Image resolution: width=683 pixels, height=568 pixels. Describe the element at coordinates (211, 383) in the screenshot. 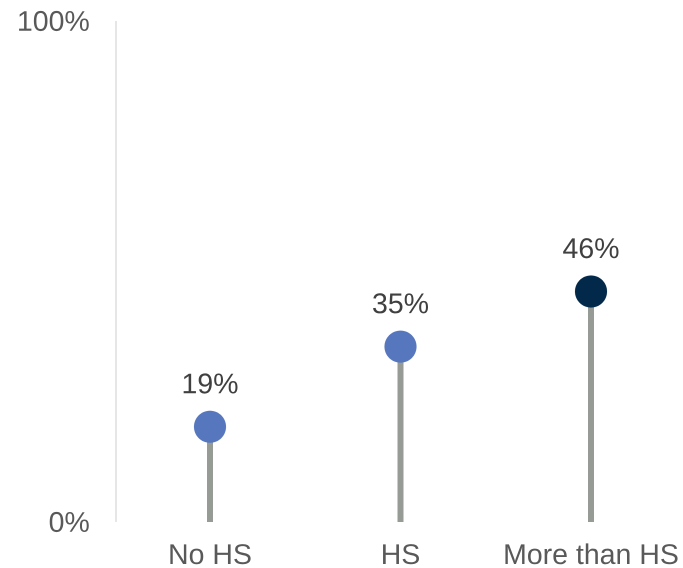

I see `data-label: 19%` at that location.